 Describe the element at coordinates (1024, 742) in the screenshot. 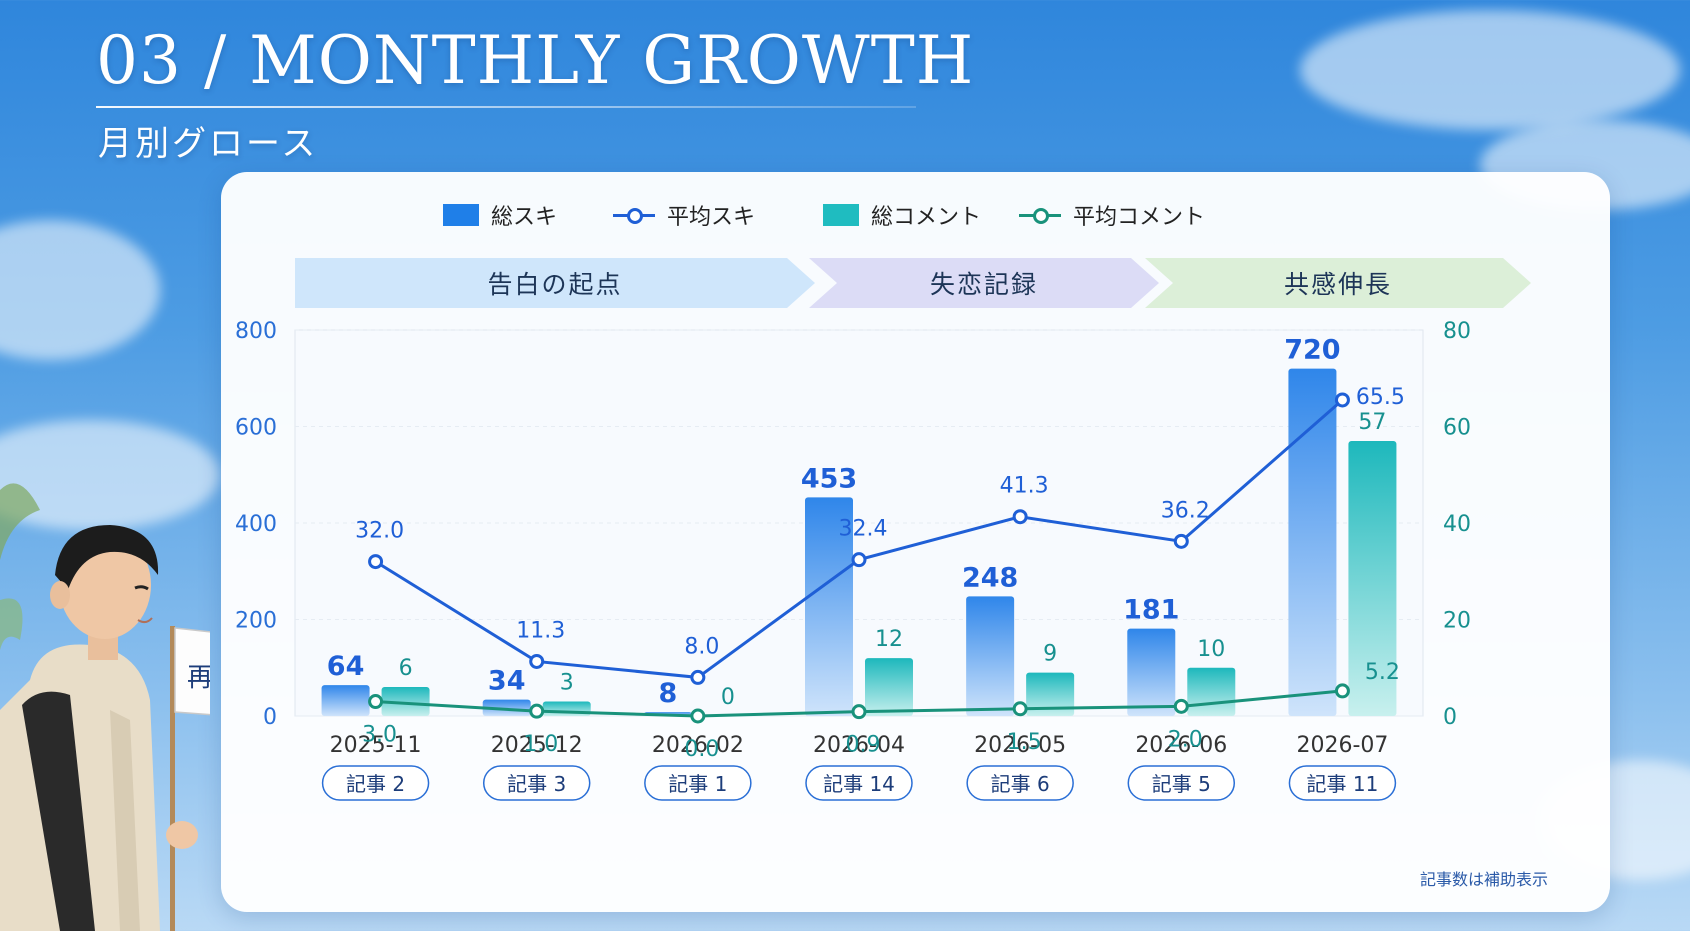

I see `avg-comments-data-label: 1.5` at that location.